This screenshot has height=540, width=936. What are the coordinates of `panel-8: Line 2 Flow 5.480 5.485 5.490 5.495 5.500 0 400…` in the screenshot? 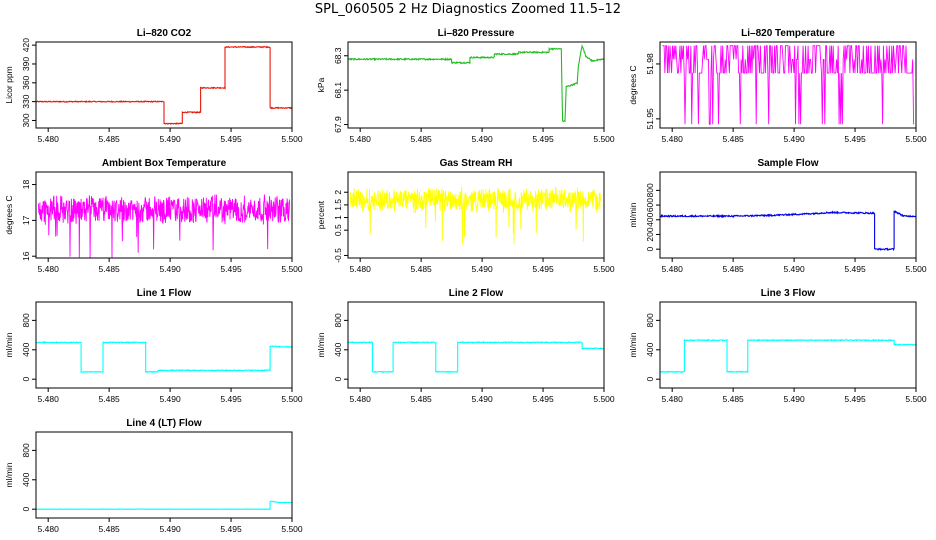 It's located at (465, 346).